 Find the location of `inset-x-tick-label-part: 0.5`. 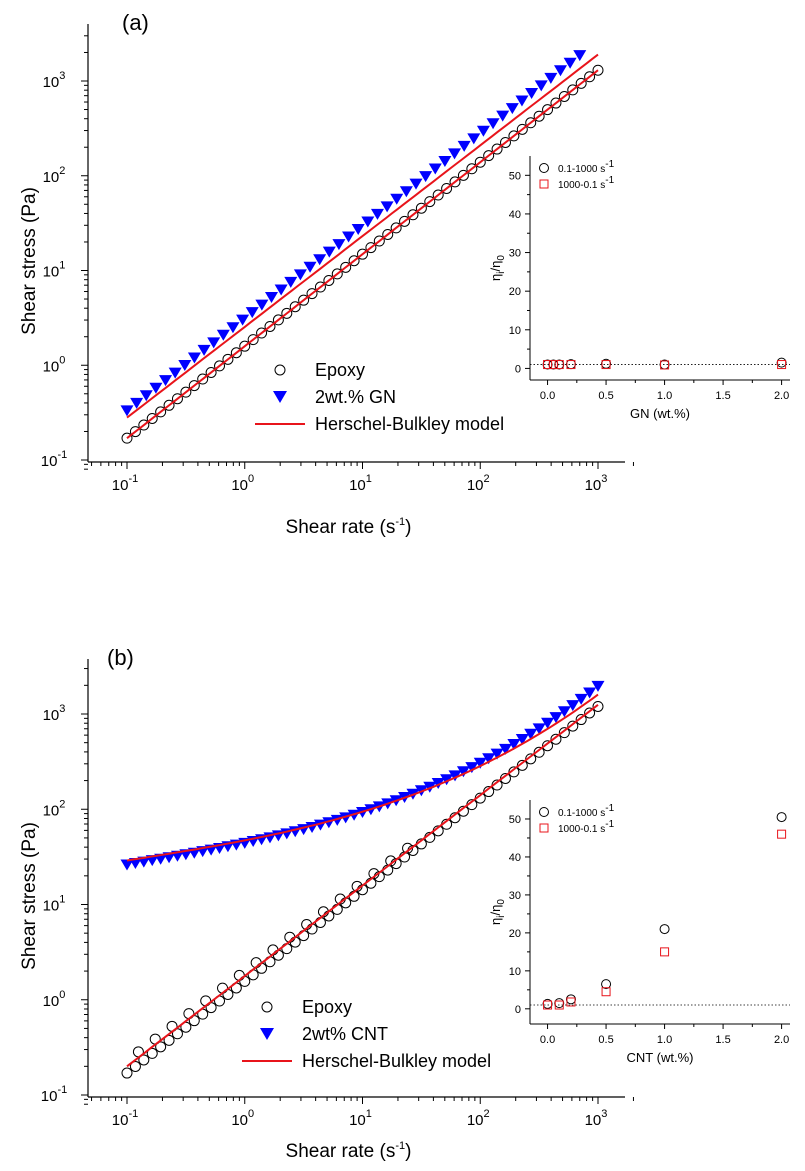

inset-x-tick-label-part: 0.5 is located at coordinates (605, 396).